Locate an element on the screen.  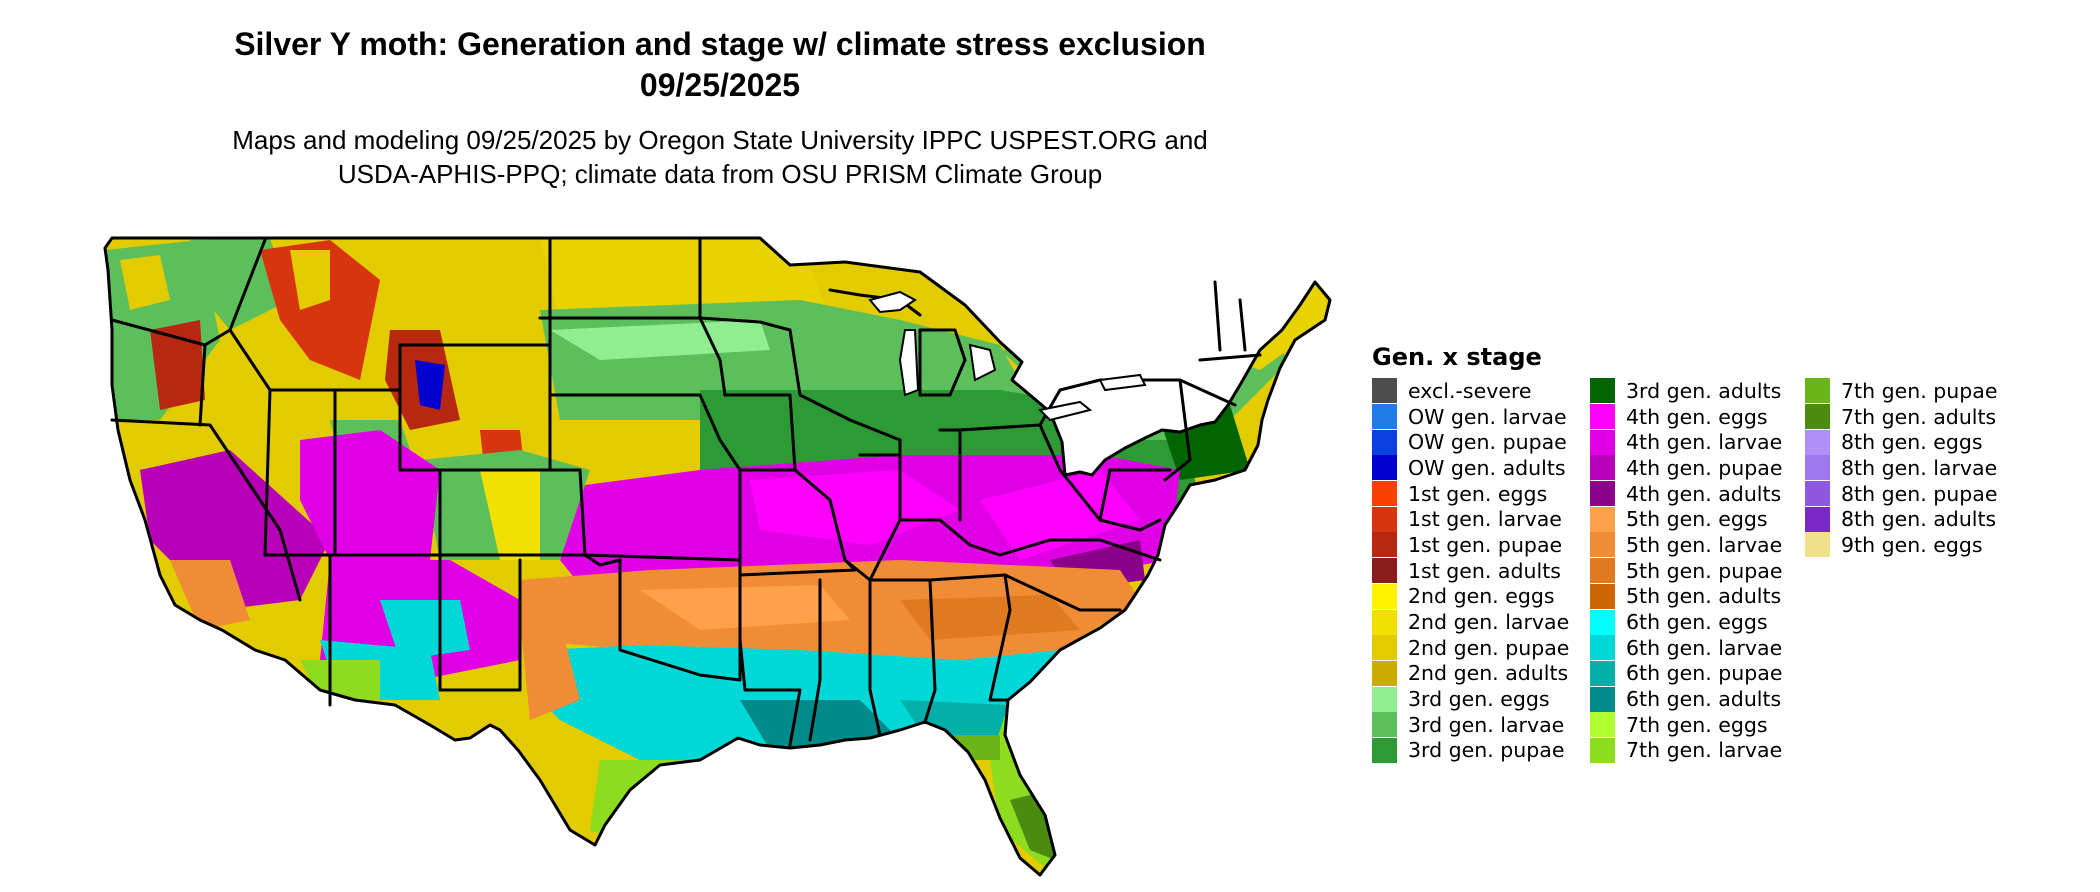
legend-label: OW gen. pupae is located at coordinates (1487, 442).